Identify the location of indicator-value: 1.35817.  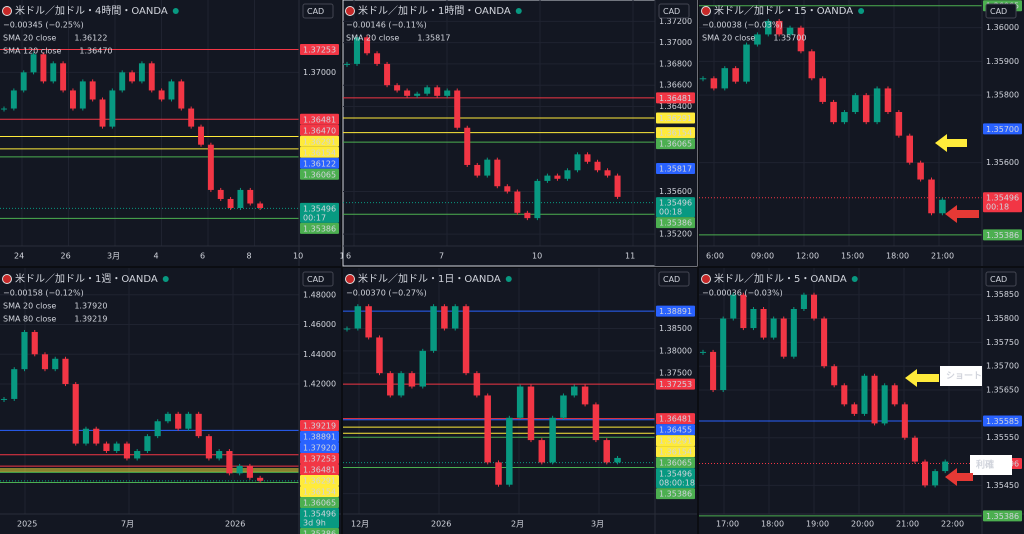
(433, 38).